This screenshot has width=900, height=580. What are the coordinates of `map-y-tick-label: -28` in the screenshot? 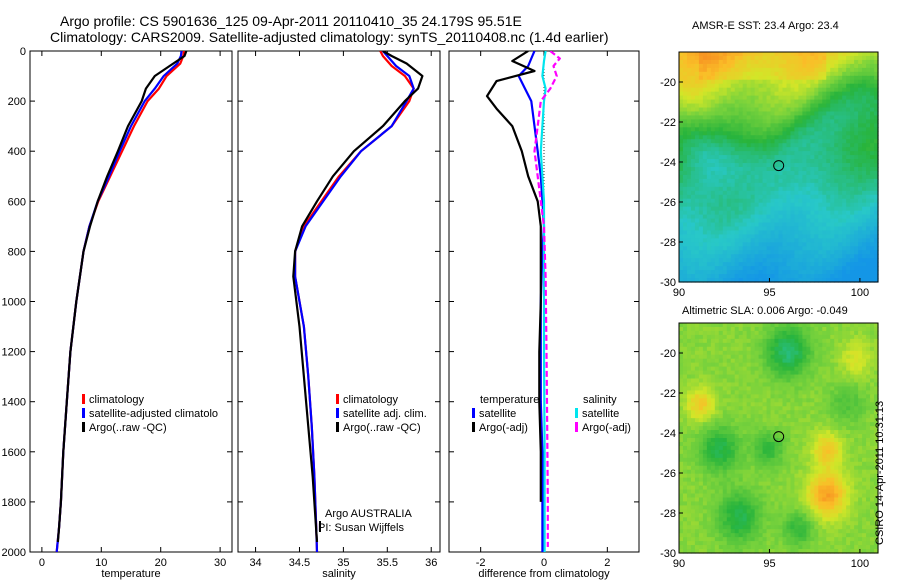 It's located at (668, 243).